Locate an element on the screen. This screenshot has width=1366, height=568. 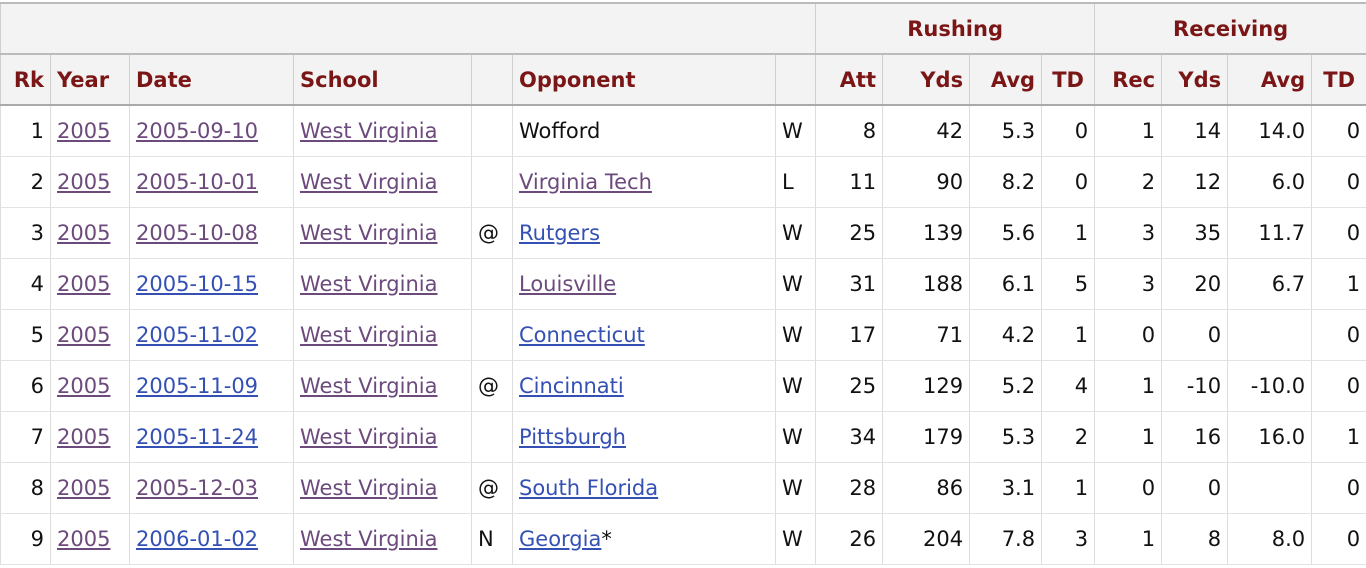
table-cell: L is located at coordinates (795, 182).